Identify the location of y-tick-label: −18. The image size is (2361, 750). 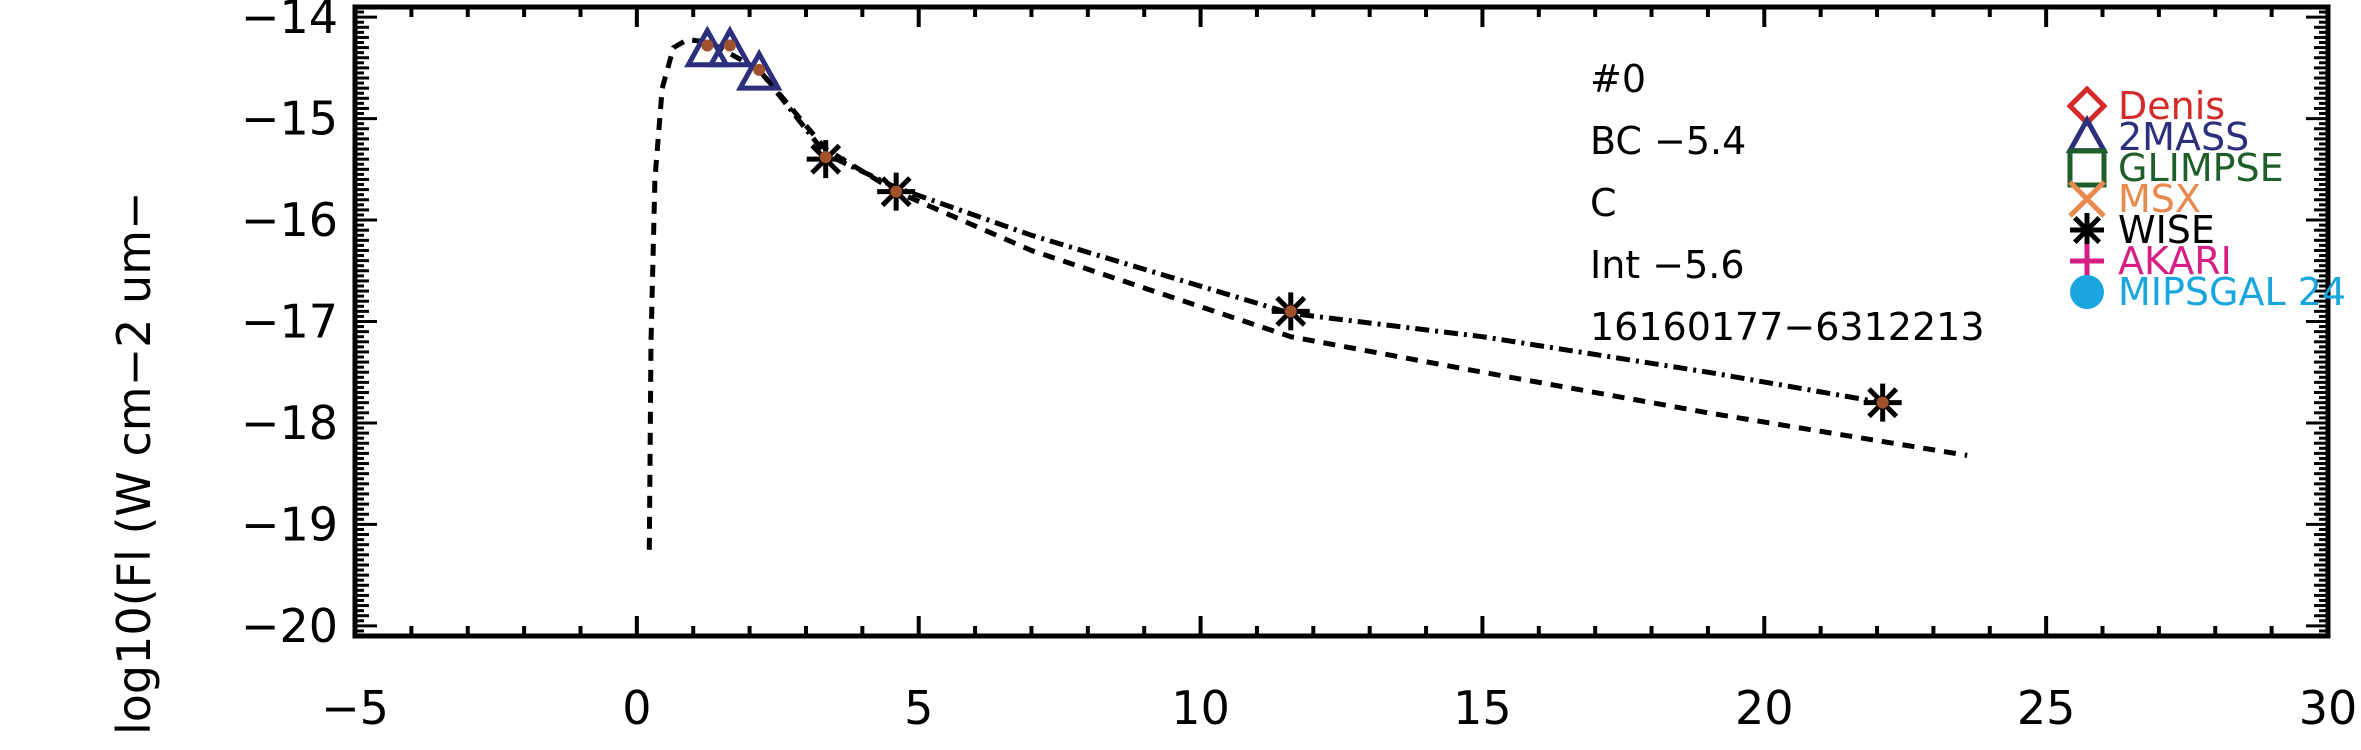
(289, 423).